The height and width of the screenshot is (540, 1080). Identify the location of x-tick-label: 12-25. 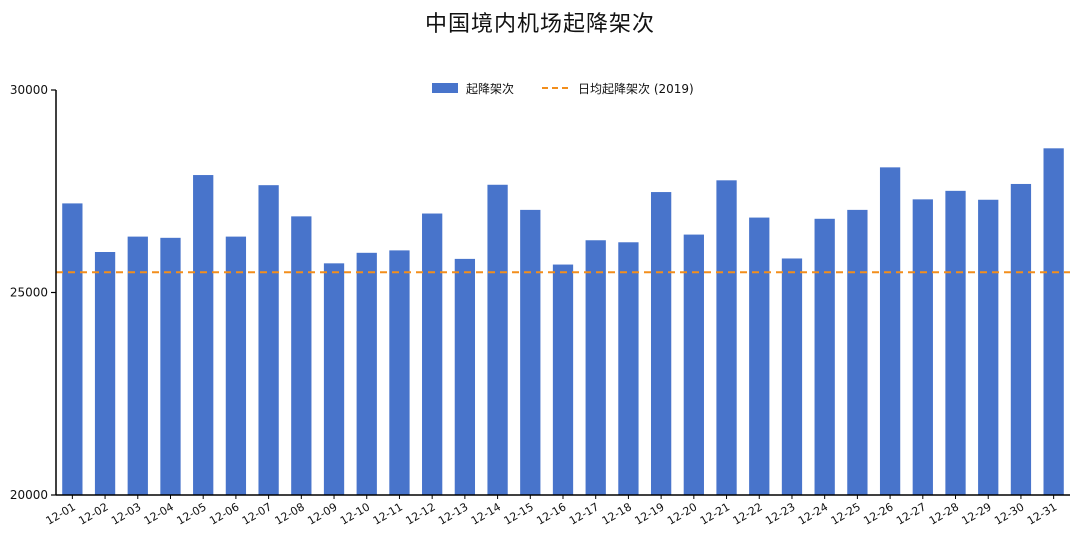
(846, 513).